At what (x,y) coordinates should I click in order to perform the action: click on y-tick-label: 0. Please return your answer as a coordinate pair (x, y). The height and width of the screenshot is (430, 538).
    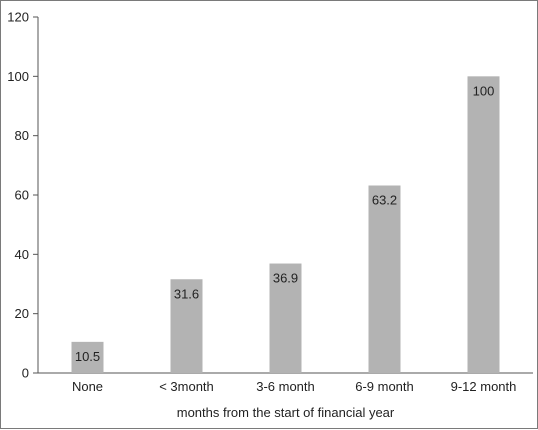
    Looking at the image, I should click on (25, 373).